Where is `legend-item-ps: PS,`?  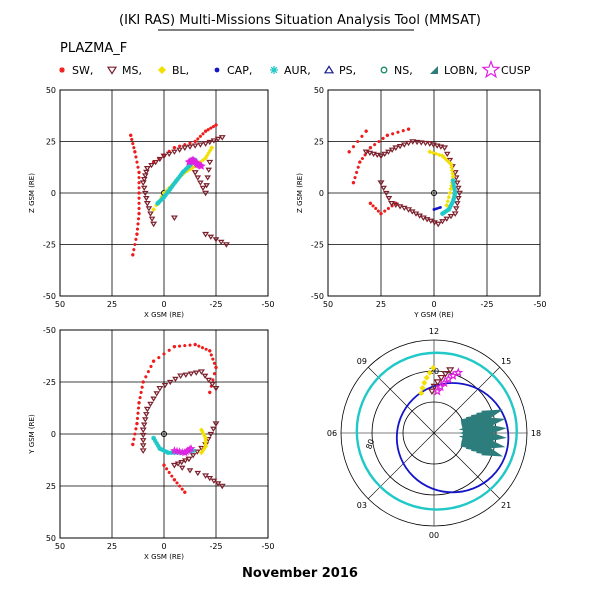
legend-item-ps: PS, is located at coordinates (339, 70).